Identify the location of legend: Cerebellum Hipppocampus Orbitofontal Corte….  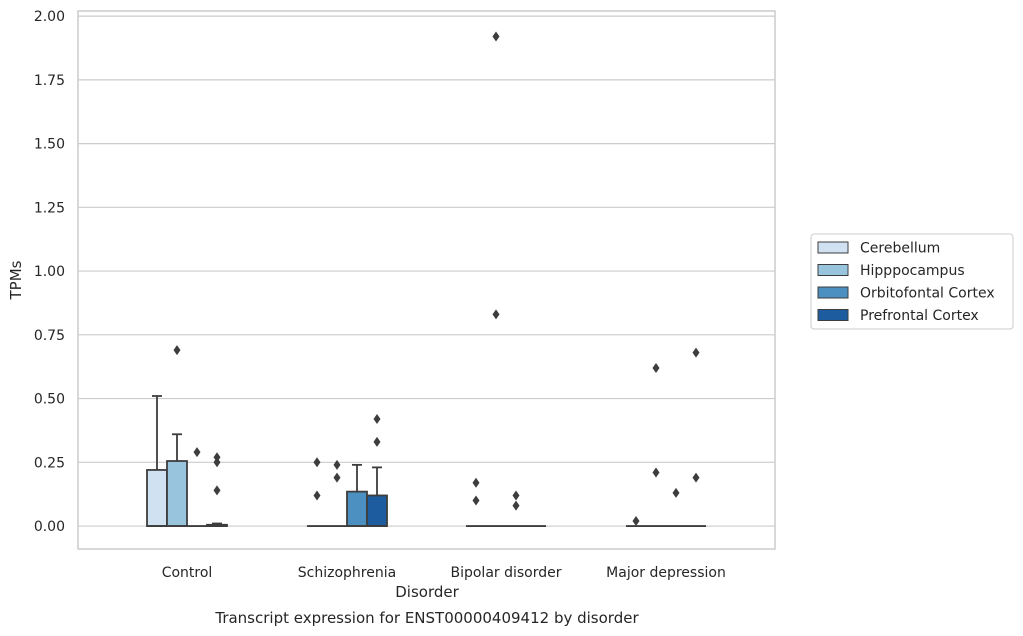
(912, 281).